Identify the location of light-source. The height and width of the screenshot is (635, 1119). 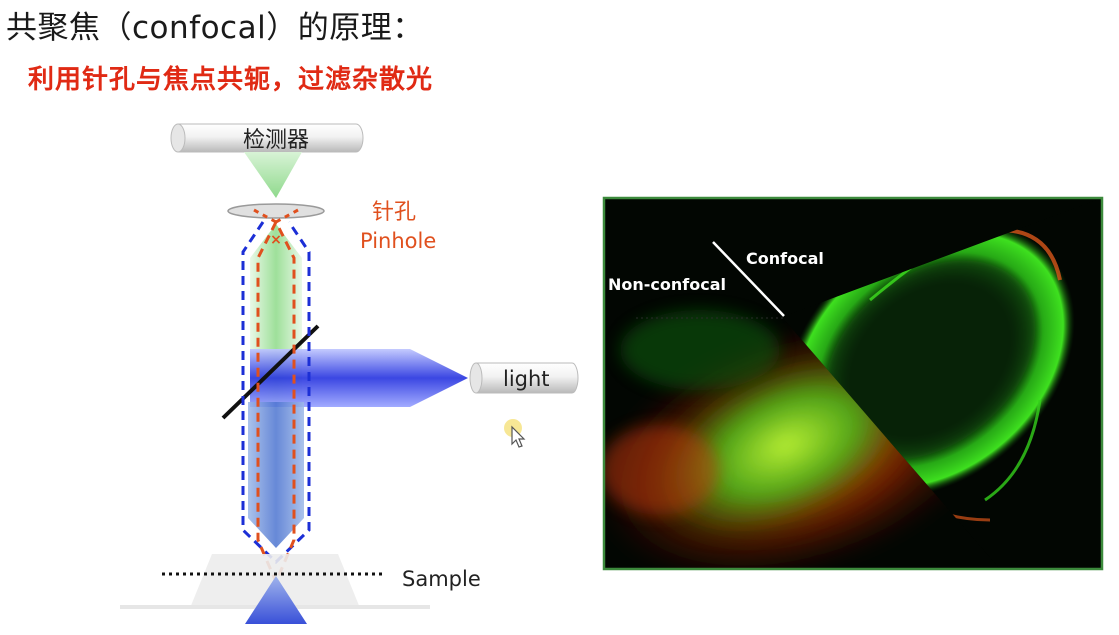
(524, 378).